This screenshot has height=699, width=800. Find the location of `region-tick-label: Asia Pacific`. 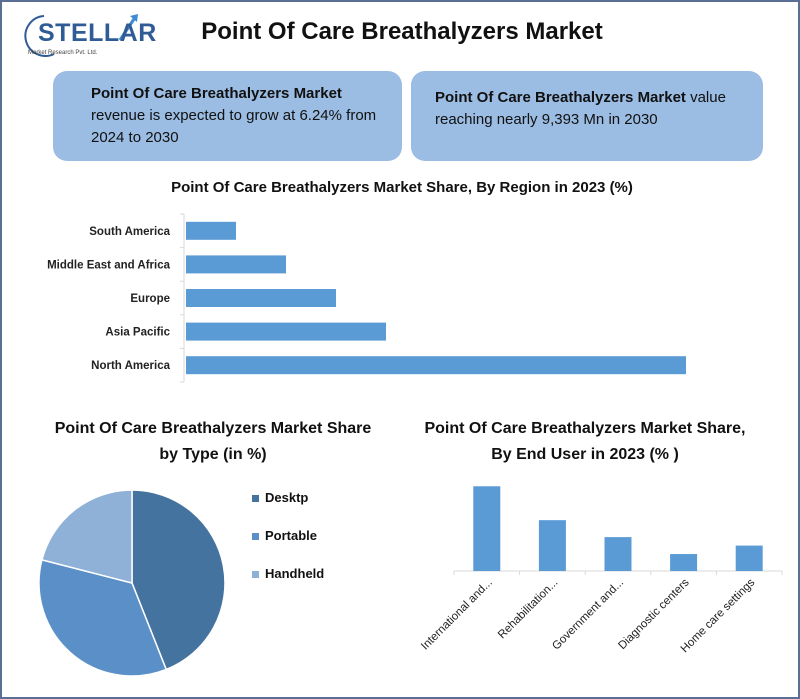

region-tick-label: Asia Pacific is located at coordinates (137, 333).